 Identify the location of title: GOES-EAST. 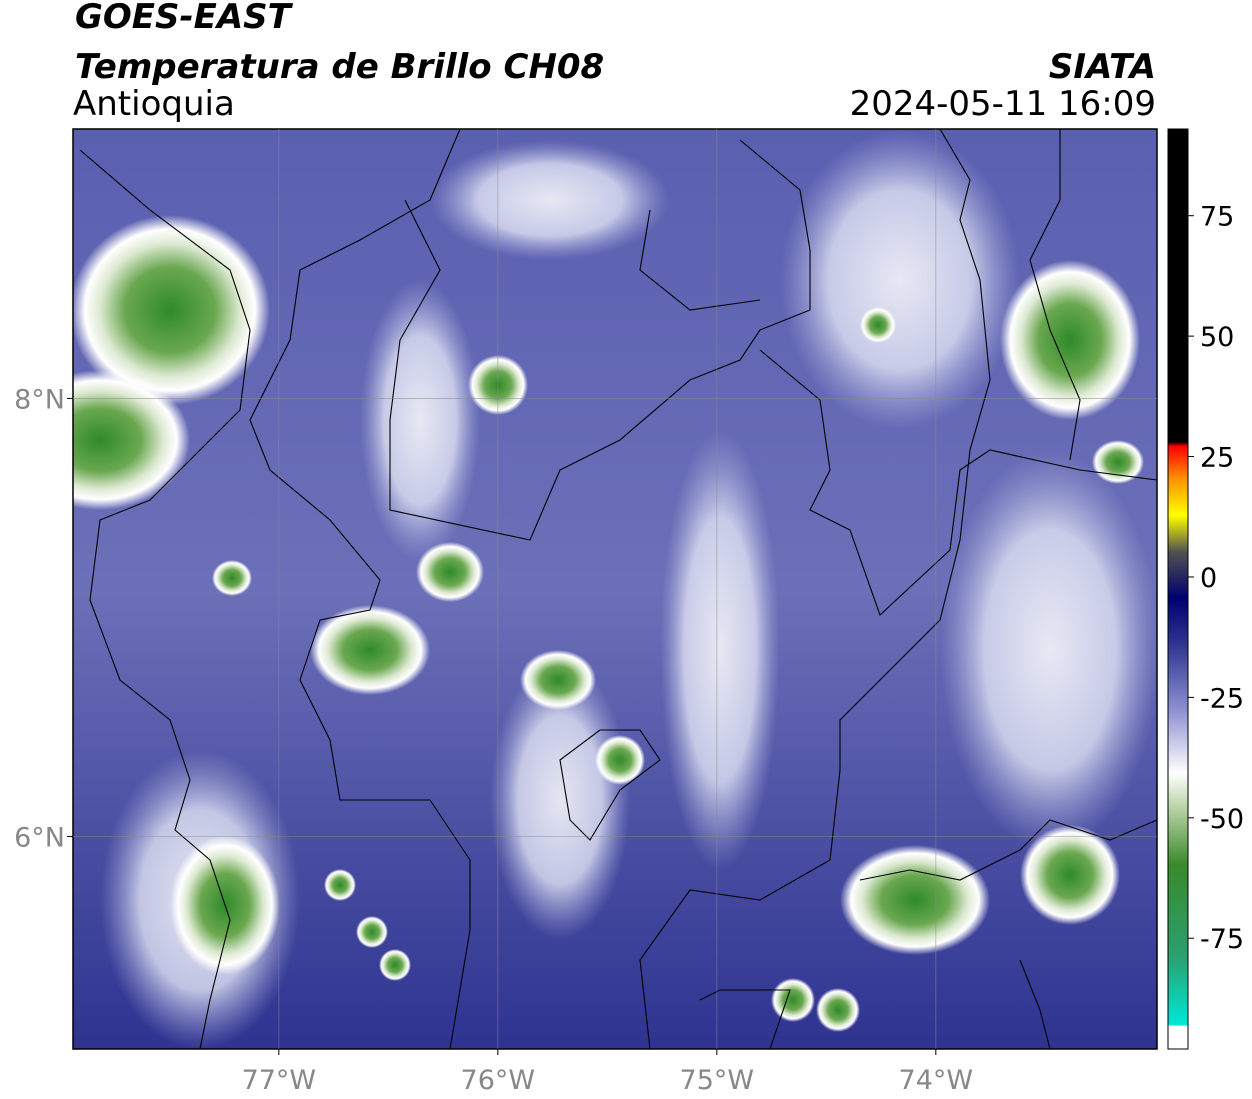
(184, 18).